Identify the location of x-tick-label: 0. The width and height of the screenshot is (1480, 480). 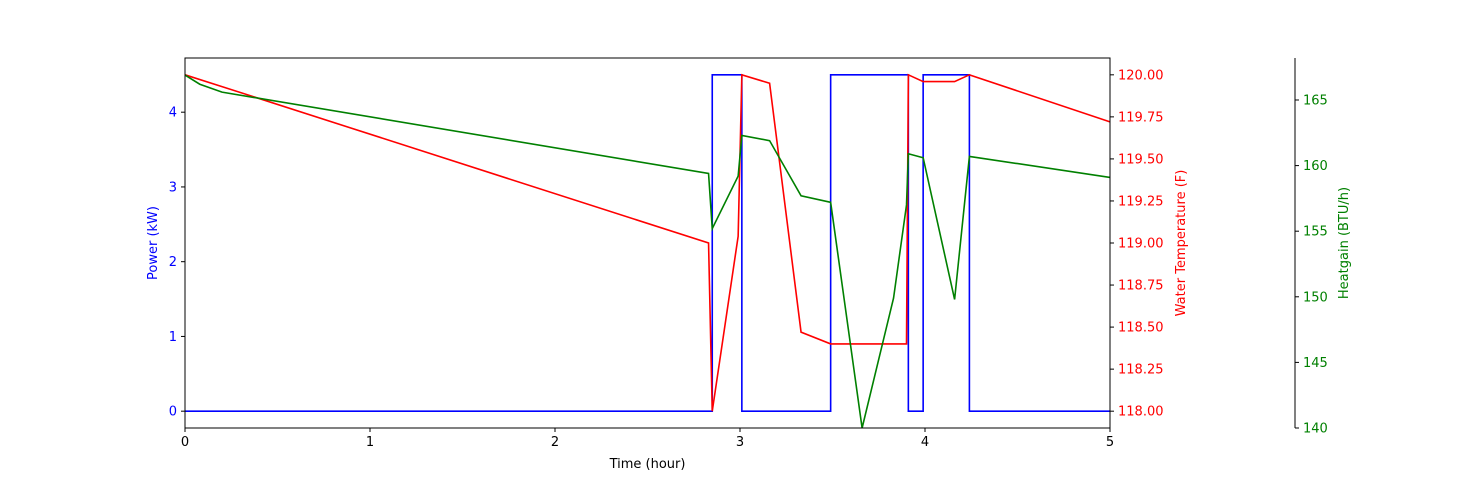
(185, 442).